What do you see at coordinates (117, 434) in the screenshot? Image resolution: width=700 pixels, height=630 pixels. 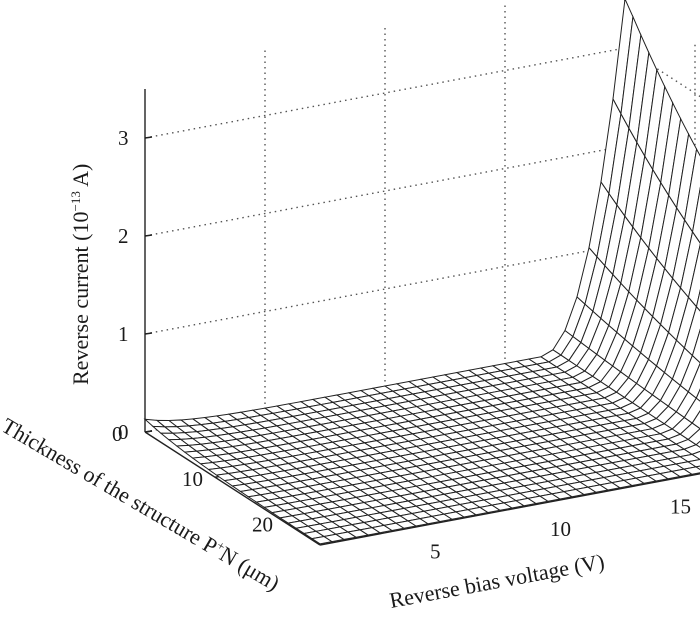 I see `y-tick-label: 0` at bounding box center [117, 434].